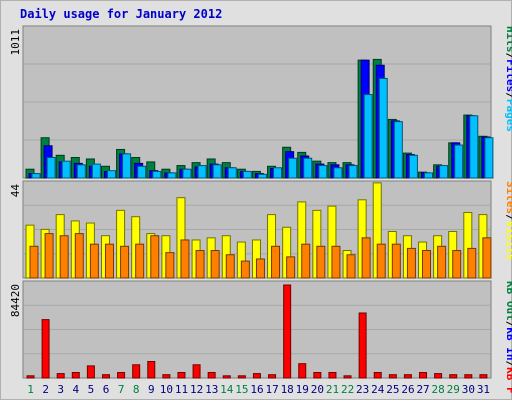 Image resolution: width=512 pixels, height=401 pixels. What do you see at coordinates (15, 42) in the screenshot?
I see `y-max-label: 1011` at bounding box center [15, 42].